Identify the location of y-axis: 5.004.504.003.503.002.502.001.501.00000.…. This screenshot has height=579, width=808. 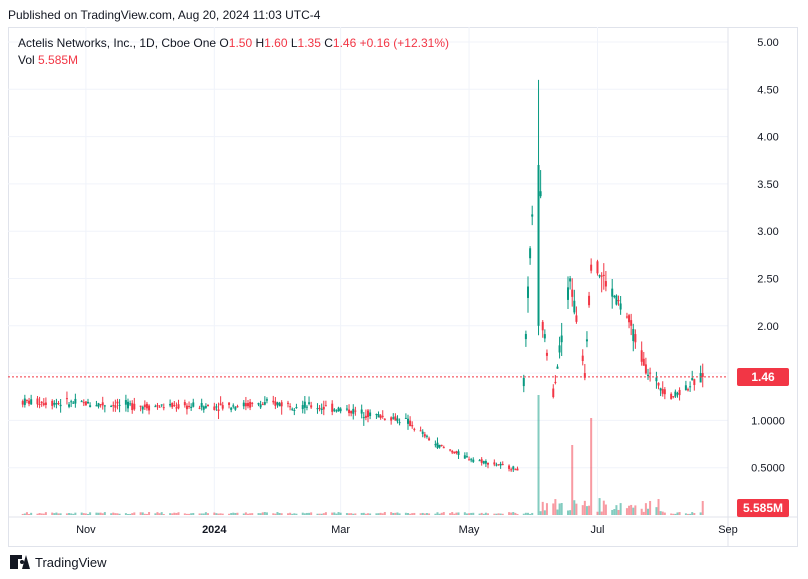
(756, 287).